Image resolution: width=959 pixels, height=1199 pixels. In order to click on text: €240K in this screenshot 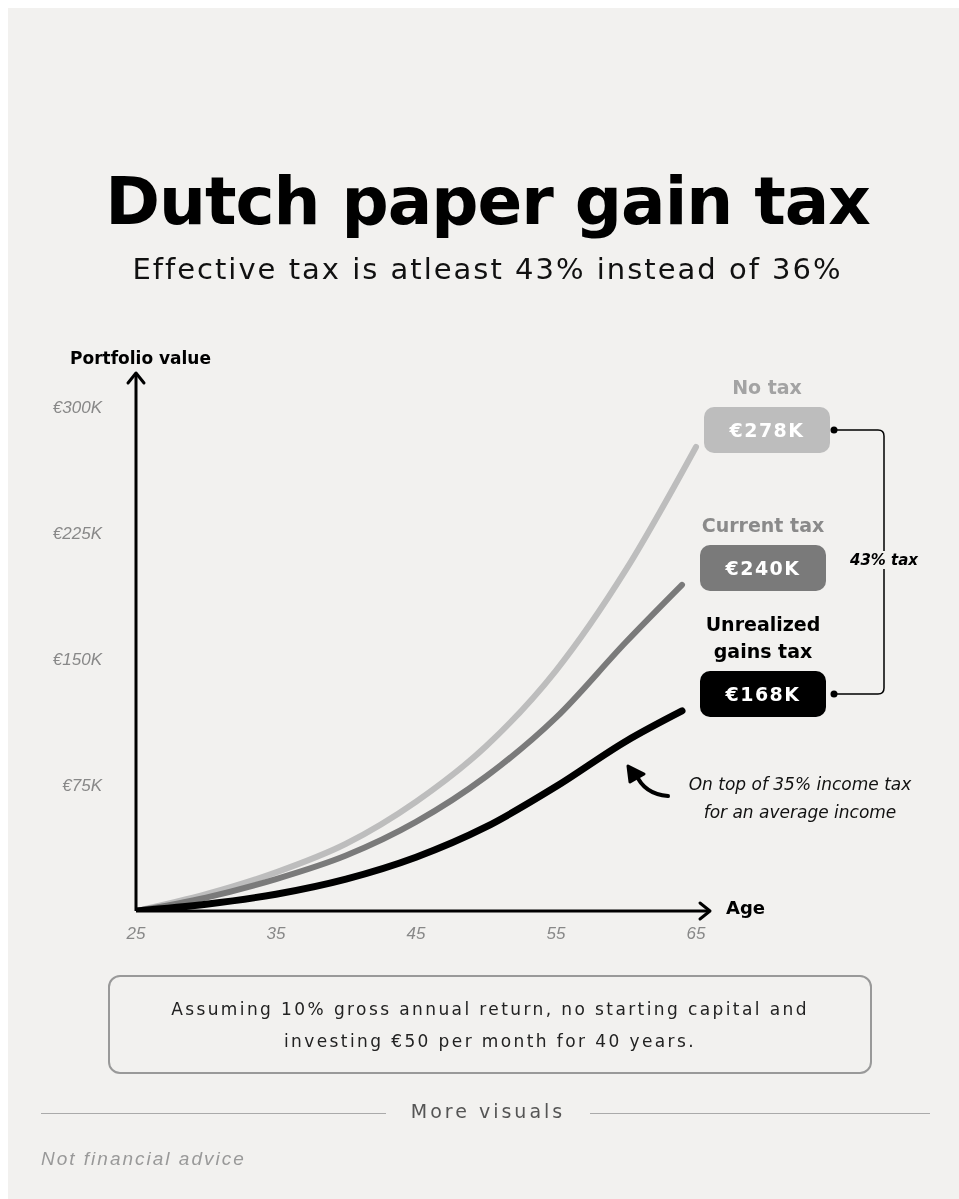, I will do `click(763, 567)`.